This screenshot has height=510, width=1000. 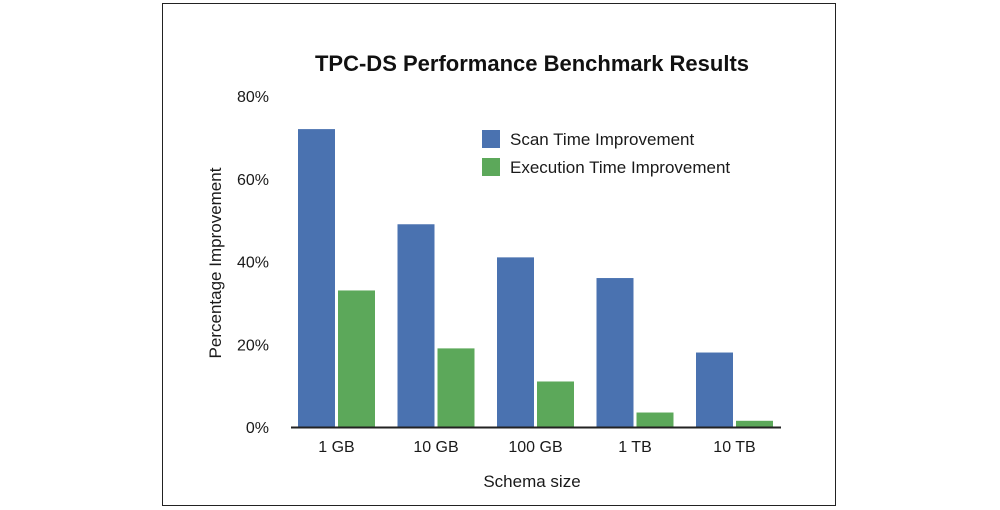 What do you see at coordinates (253, 97) in the screenshot?
I see `y-tick-label: 80%` at bounding box center [253, 97].